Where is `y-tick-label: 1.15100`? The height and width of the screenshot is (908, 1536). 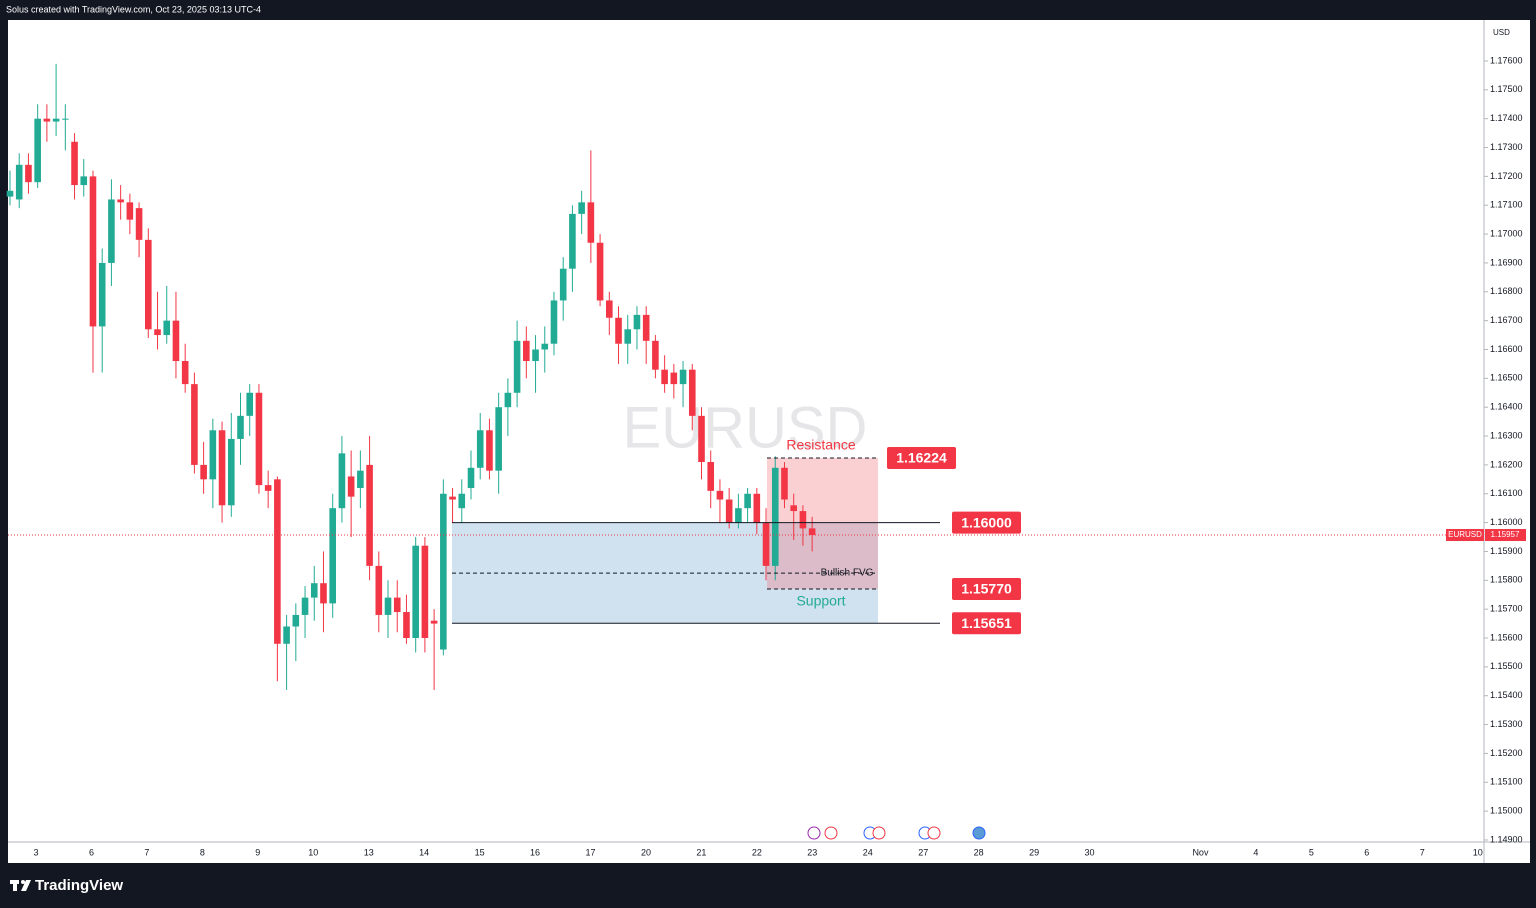
y-tick-label: 1.15100 is located at coordinates (1506, 782).